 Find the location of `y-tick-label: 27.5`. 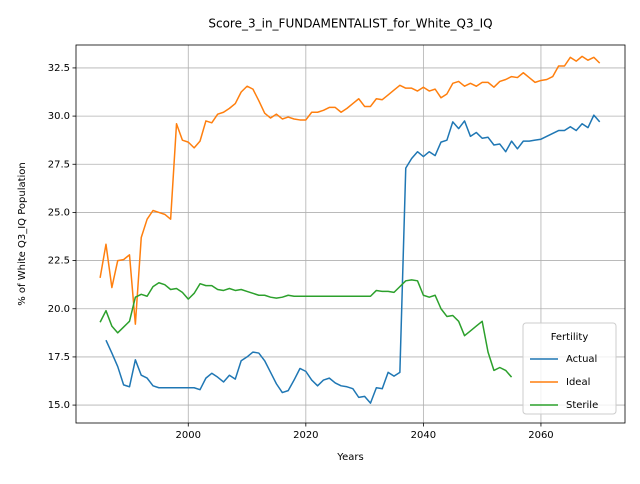

y-tick-label: 27.5 is located at coordinates (59, 164).